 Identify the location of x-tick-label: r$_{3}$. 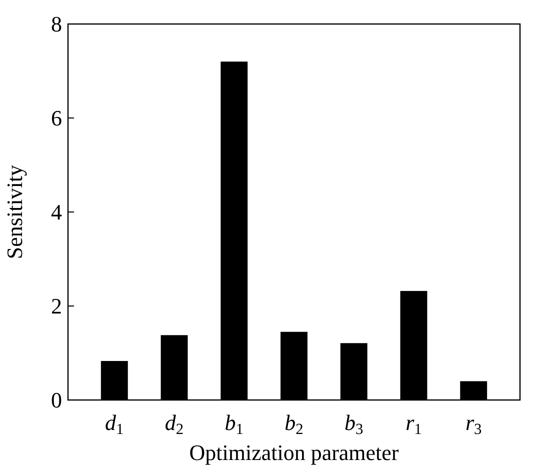
(473, 424).